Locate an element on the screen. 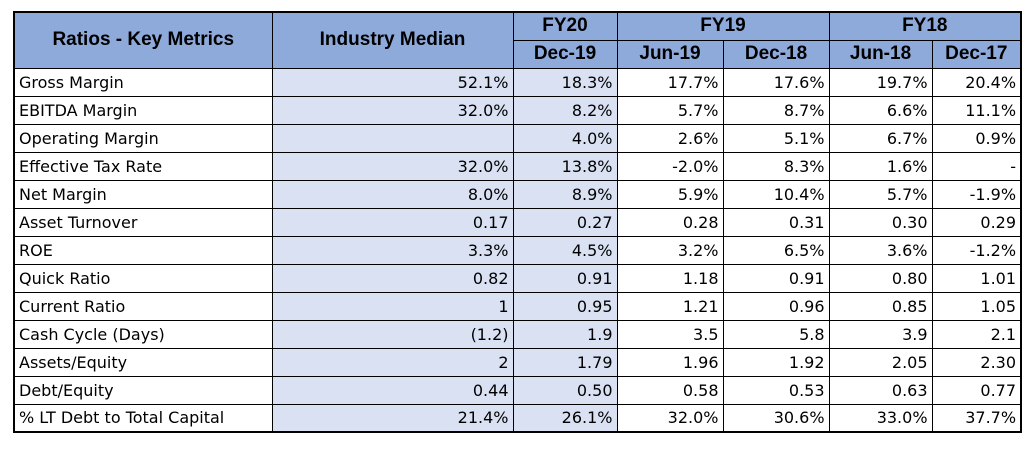 Image resolution: width=1028 pixels, height=458 pixels. metric-label: Current Ratio is located at coordinates (143, 306).